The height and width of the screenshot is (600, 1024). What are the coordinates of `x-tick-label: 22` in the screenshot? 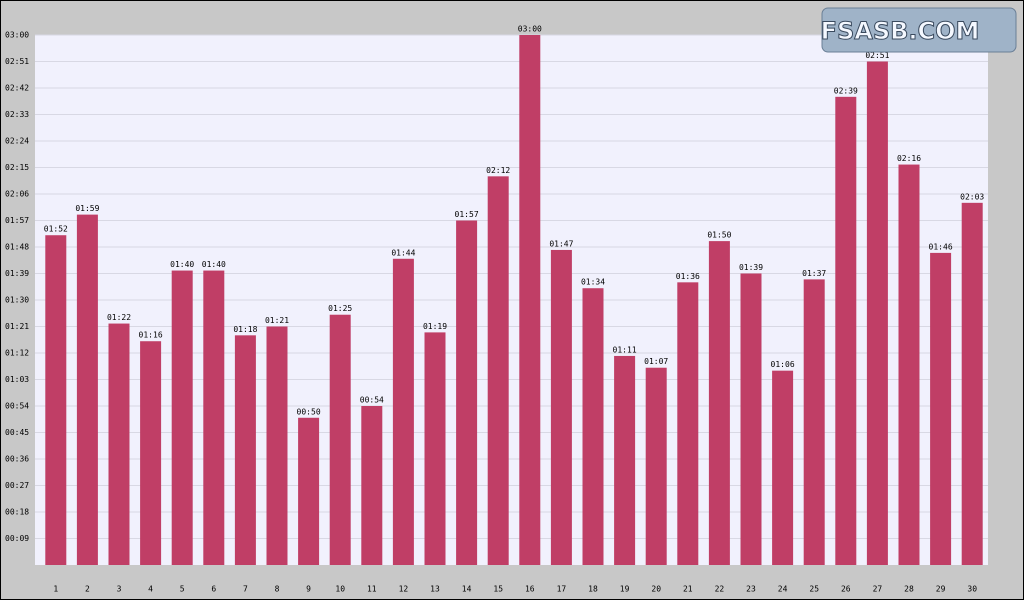 It's located at (720, 589).